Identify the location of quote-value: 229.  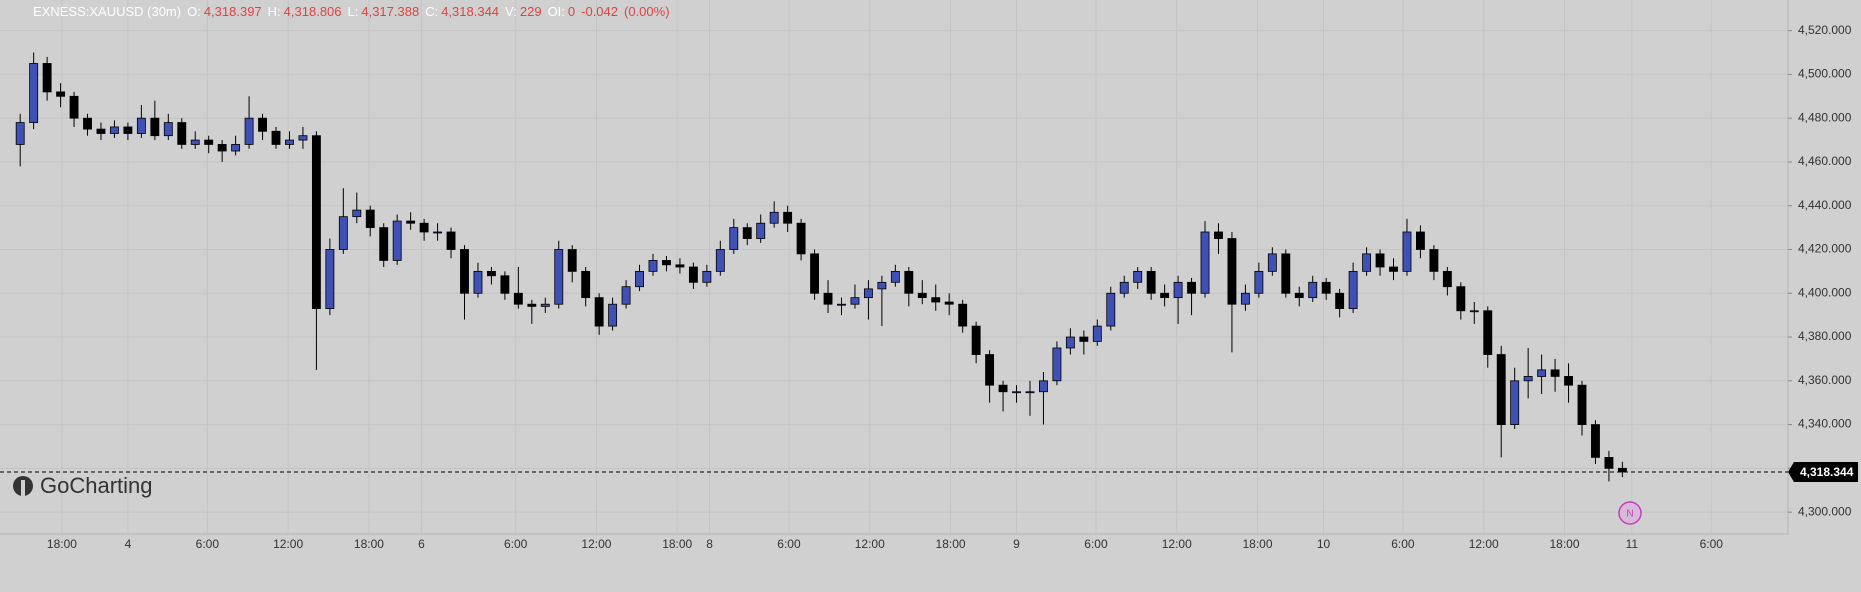
(530, 11).